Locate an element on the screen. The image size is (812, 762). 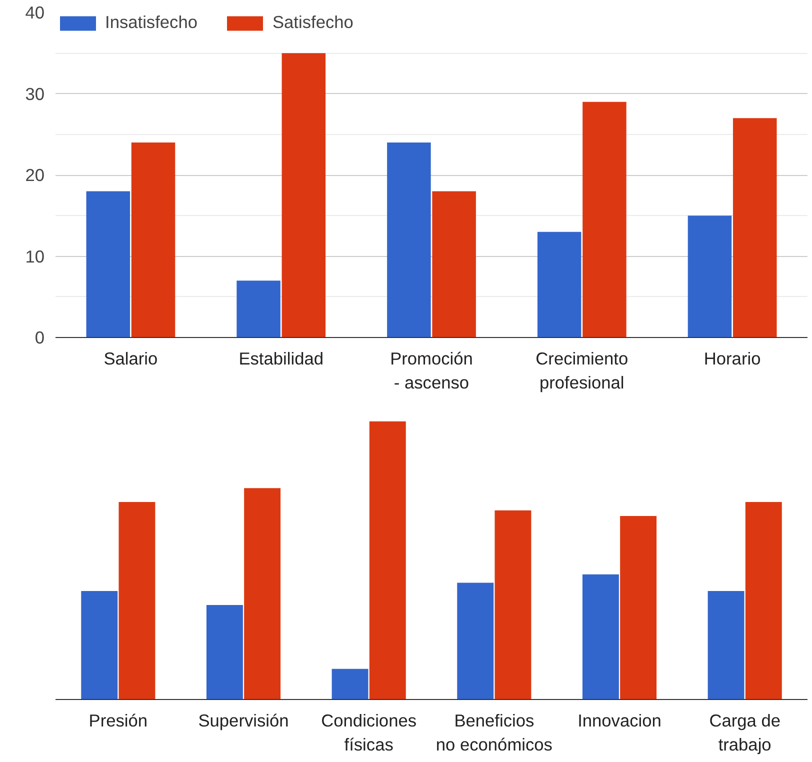
x-tick-label: Estabilidad is located at coordinates (281, 358).